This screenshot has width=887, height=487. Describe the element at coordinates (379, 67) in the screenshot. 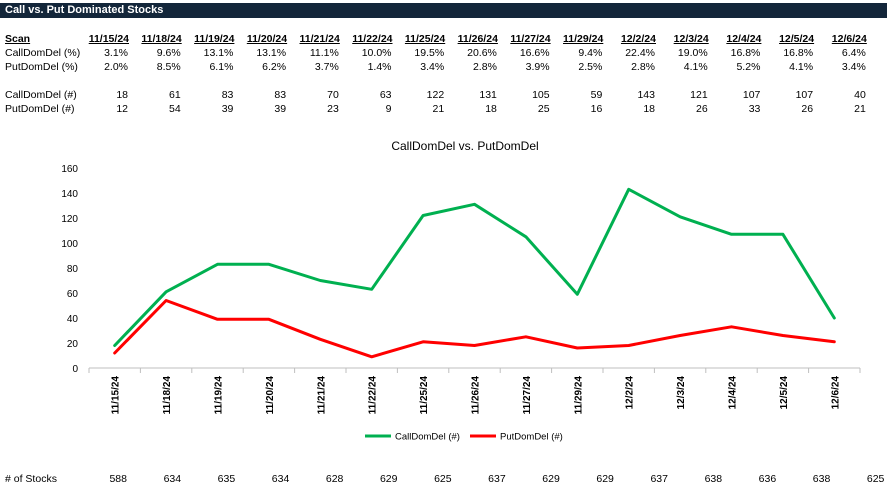

I see `table-cell: 1.4%` at that location.